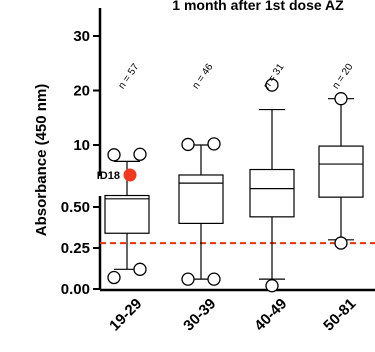 This screenshot has height=352, width=375. What do you see at coordinates (202, 77) in the screenshot?
I see `n-label: n = 46` at bounding box center [202, 77].